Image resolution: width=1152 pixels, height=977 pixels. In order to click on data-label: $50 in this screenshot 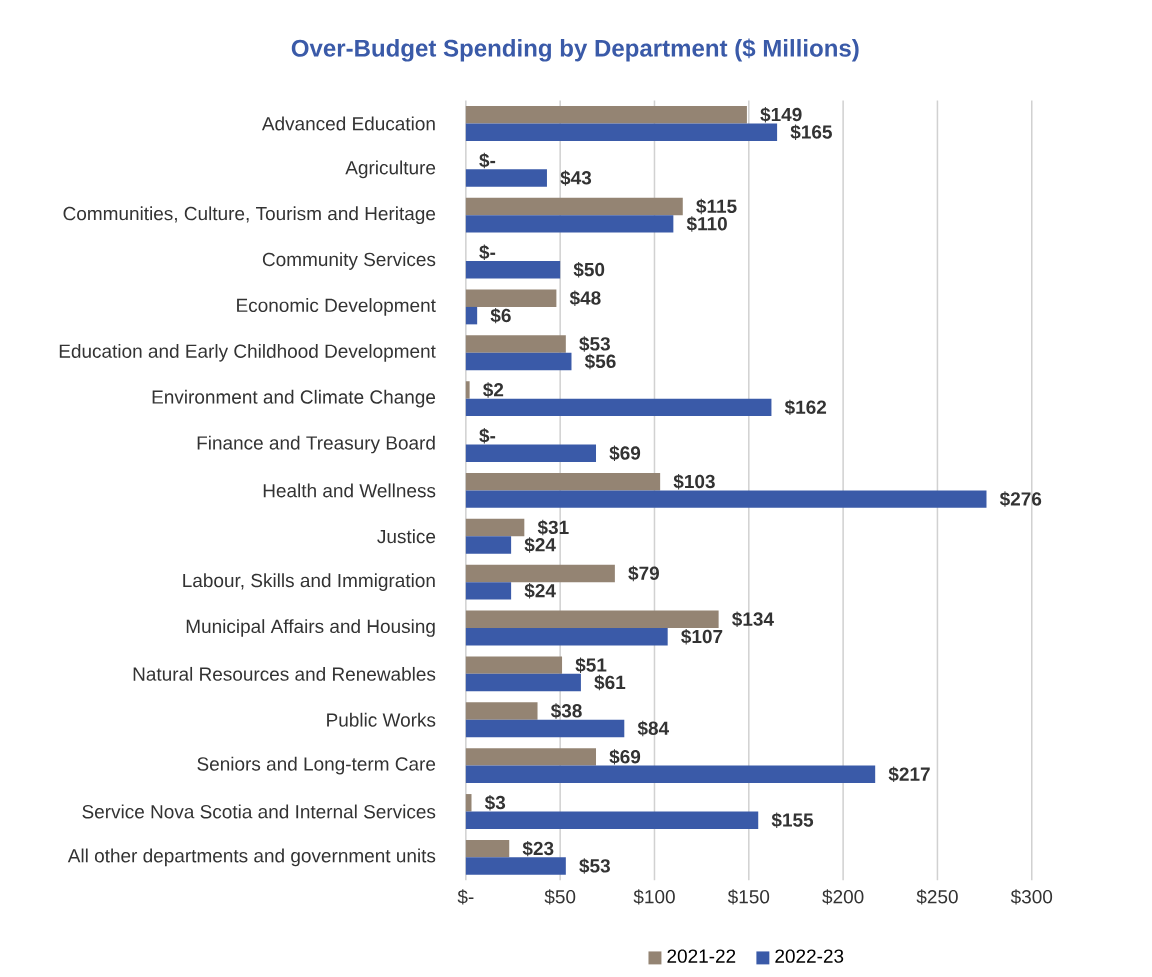, I will do `click(589, 270)`.